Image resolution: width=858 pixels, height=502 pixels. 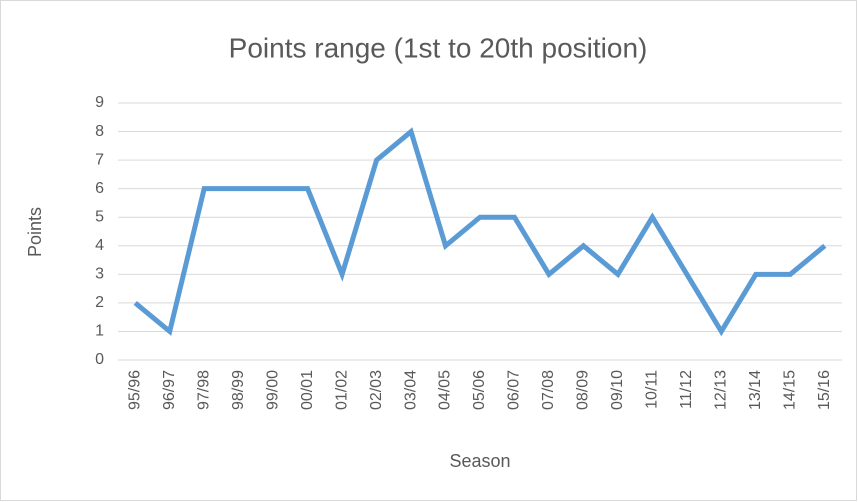 I want to click on y-tick-label: 9, so click(x=99, y=102).